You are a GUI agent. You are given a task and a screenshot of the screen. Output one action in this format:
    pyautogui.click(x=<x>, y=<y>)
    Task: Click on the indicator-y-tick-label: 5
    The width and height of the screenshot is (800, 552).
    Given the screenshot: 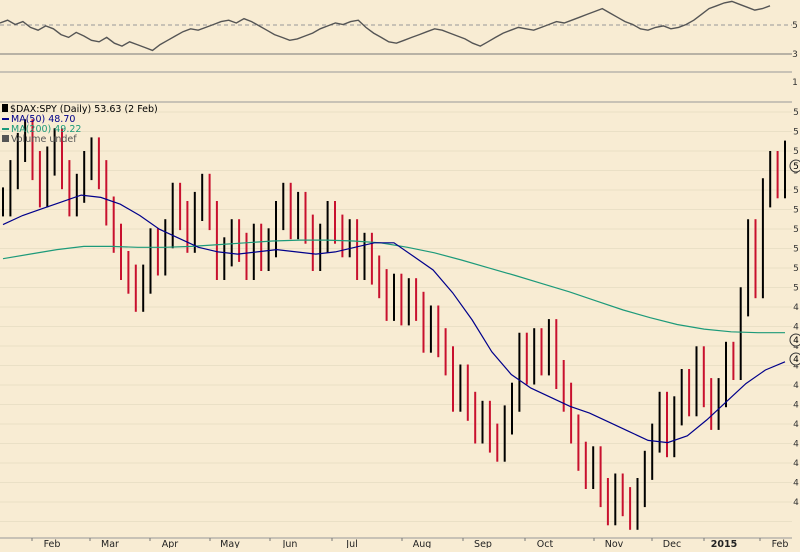 What is the action you would take?
    pyautogui.click(x=795, y=26)
    